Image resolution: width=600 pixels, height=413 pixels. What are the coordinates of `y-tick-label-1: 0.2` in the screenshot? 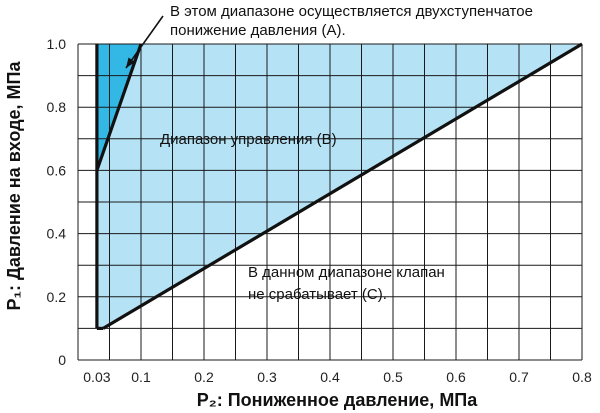 It's located at (57, 297).